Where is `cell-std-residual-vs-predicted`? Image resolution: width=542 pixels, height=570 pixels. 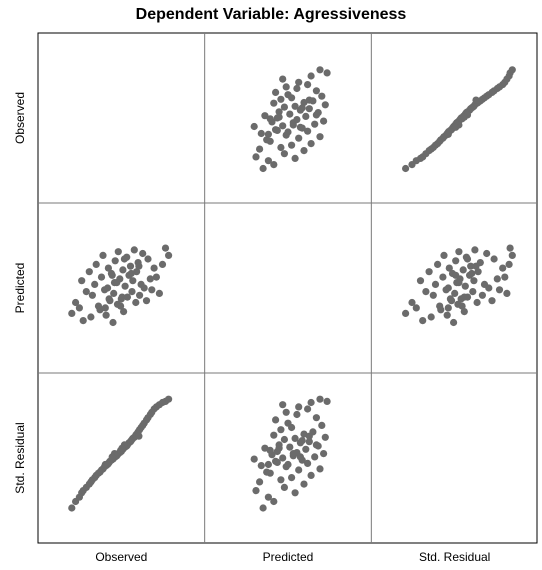
cell-std-residual-vs-predicted is located at coordinates (290, 453).